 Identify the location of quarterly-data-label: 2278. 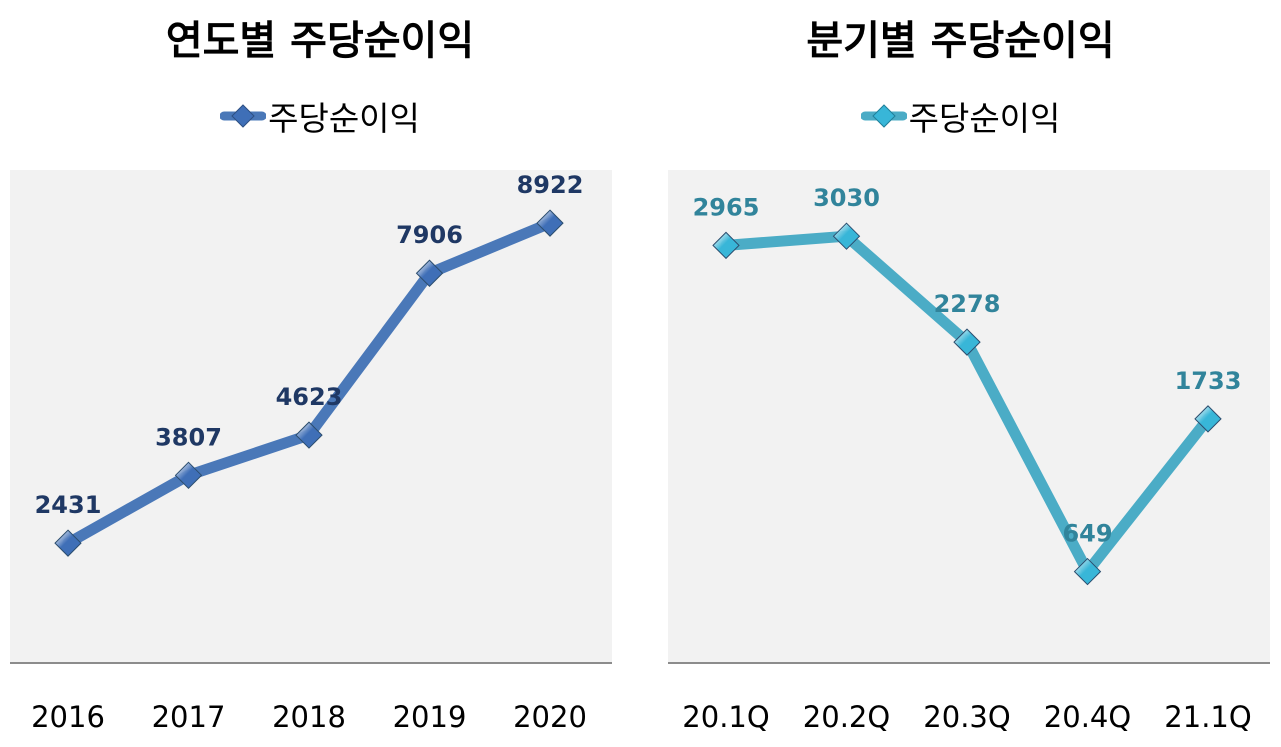
(967, 304).